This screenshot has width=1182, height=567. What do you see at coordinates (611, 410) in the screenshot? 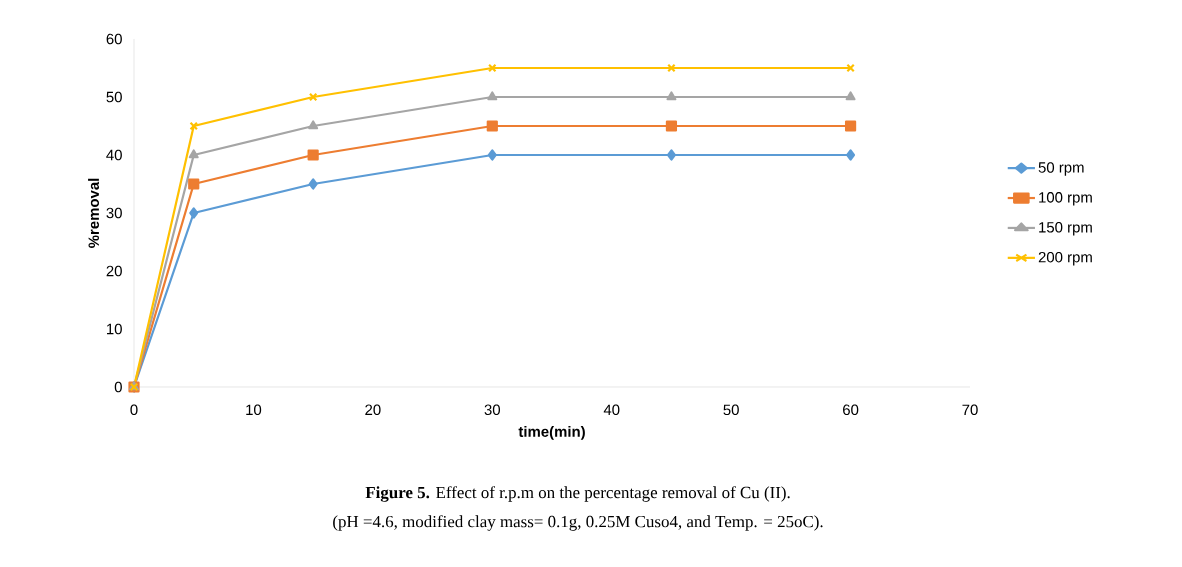
I see `x-tick-label: 40` at bounding box center [611, 410].